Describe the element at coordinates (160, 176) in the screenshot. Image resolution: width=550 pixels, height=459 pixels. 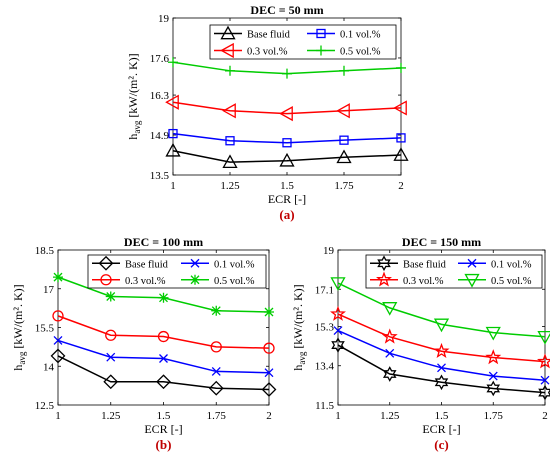
I see `y-tick-label: 13.5` at that location.